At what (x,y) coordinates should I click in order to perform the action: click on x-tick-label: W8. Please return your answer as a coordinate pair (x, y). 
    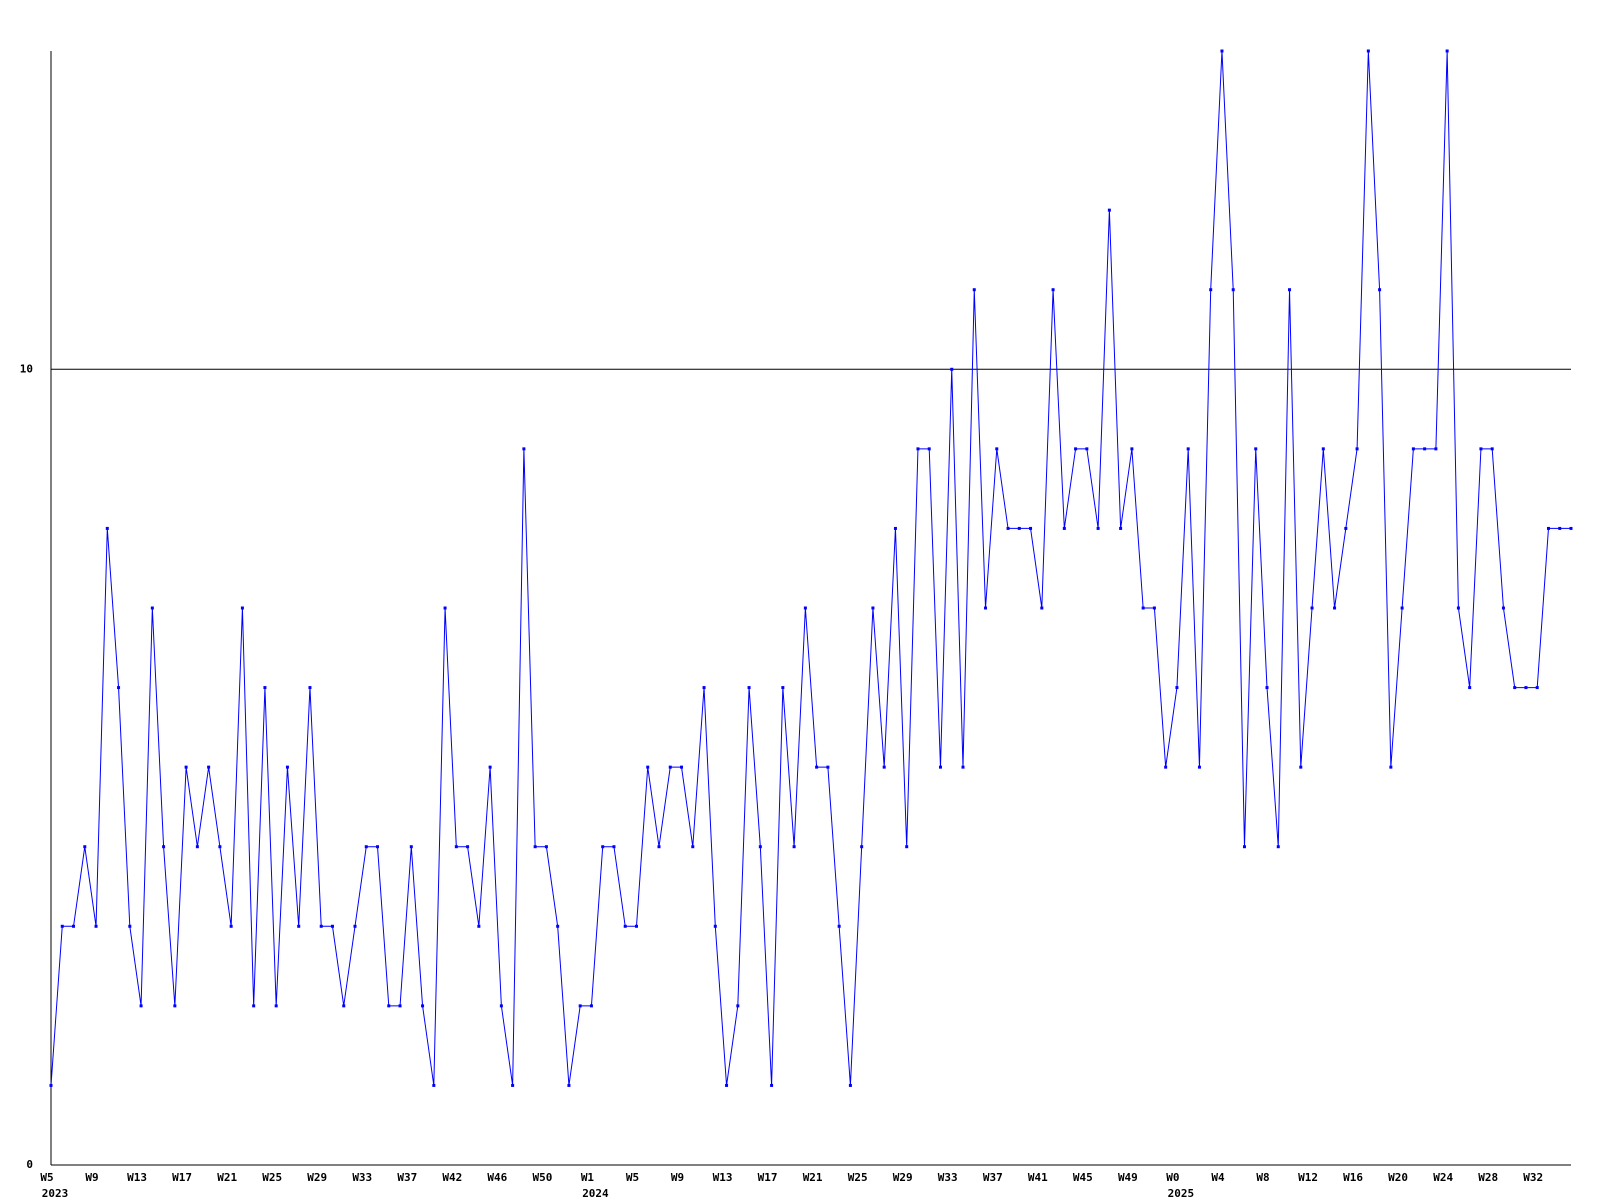
    Looking at the image, I should click on (1262, 1177).